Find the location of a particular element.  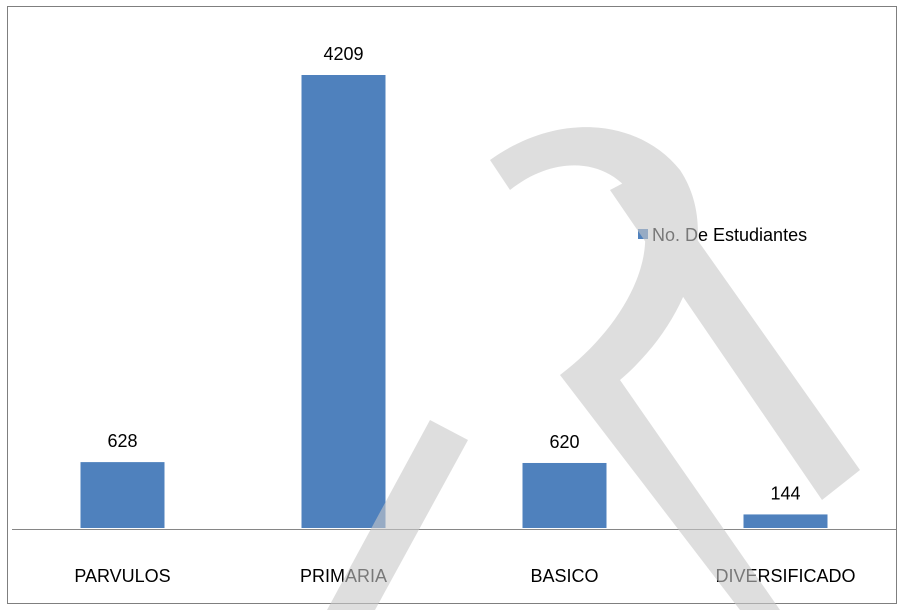

data-label-parvulos: 628 is located at coordinates (122, 441).